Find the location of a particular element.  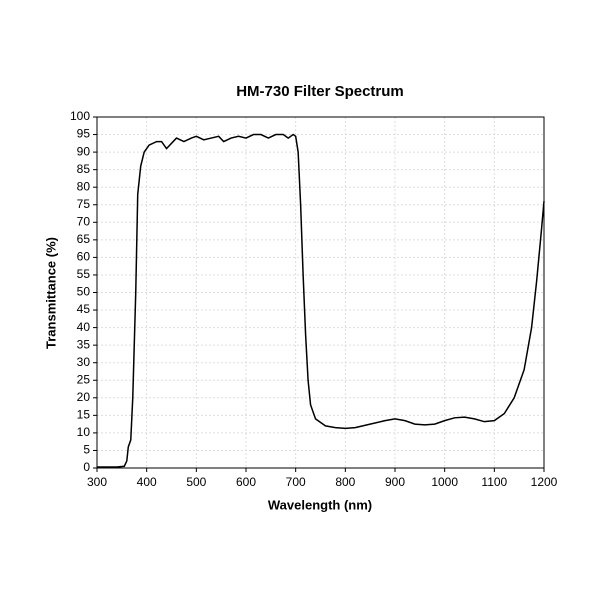

chart-title: HM-730 Filter Spectrum is located at coordinates (320, 91).